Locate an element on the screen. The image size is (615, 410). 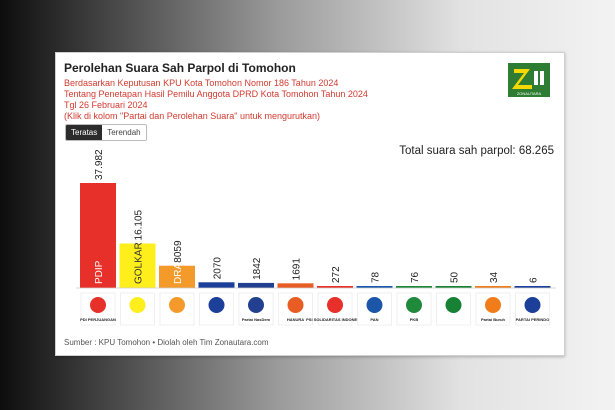
party-logo-text: PAN is located at coordinates (374, 319).